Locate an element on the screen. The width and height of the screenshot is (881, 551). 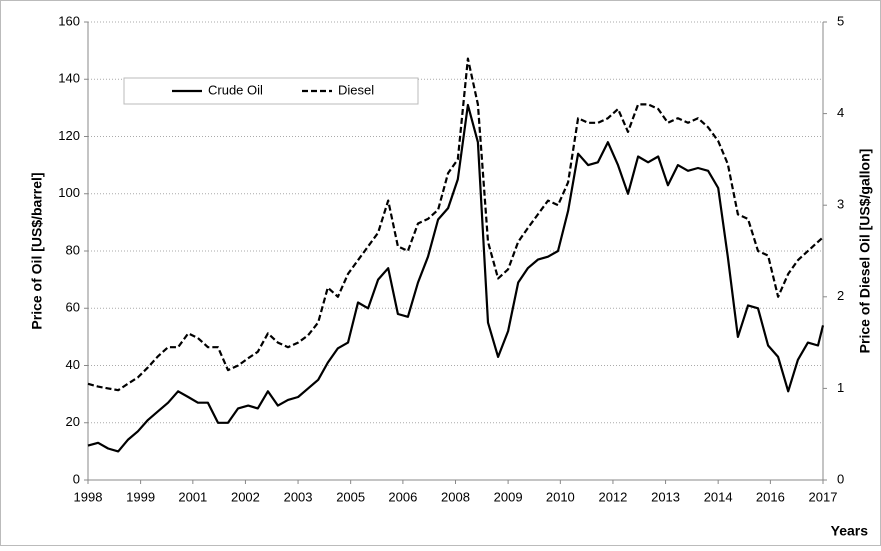
x-tick-label: 2017 is located at coordinates (823, 496).